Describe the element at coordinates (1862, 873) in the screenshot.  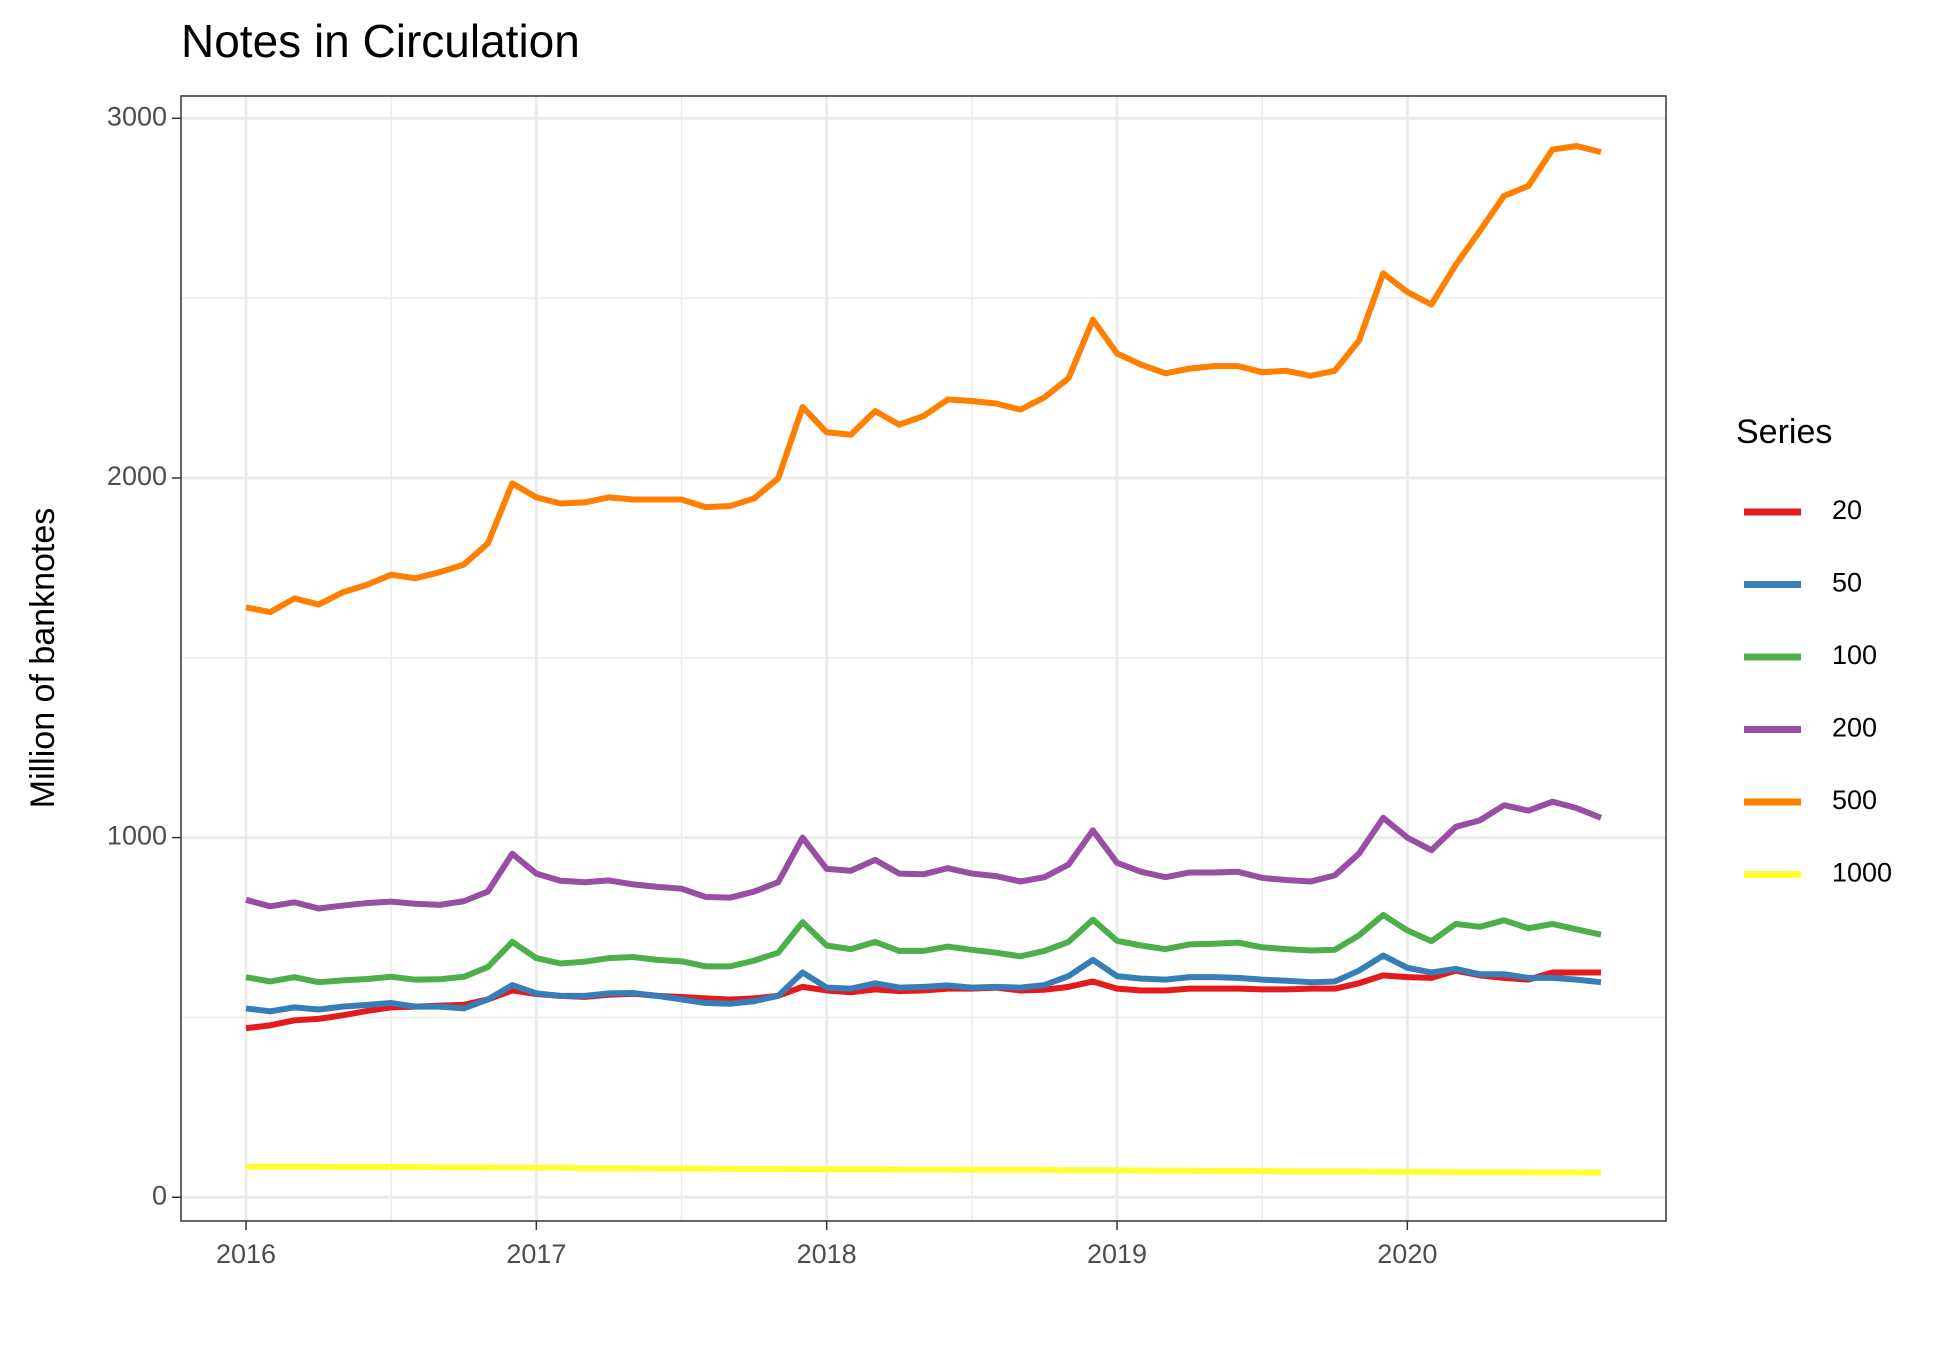
I see `legend-label: 1000` at that location.